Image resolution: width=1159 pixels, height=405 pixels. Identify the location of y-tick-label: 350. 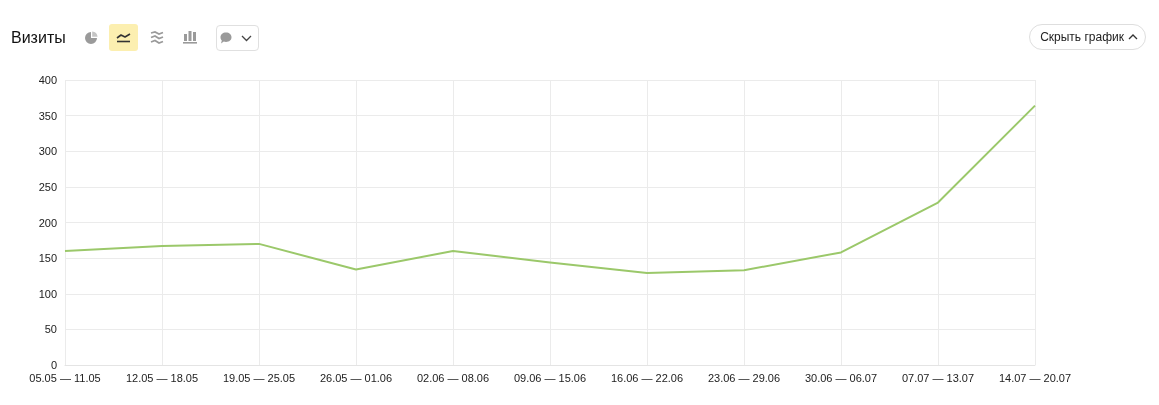
(47, 115).